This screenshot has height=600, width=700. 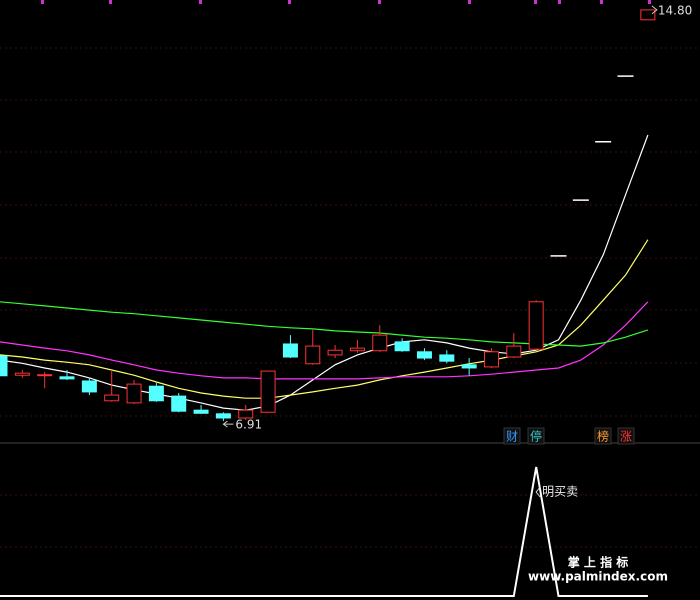 I want to click on badge: 停, so click(x=536, y=436).